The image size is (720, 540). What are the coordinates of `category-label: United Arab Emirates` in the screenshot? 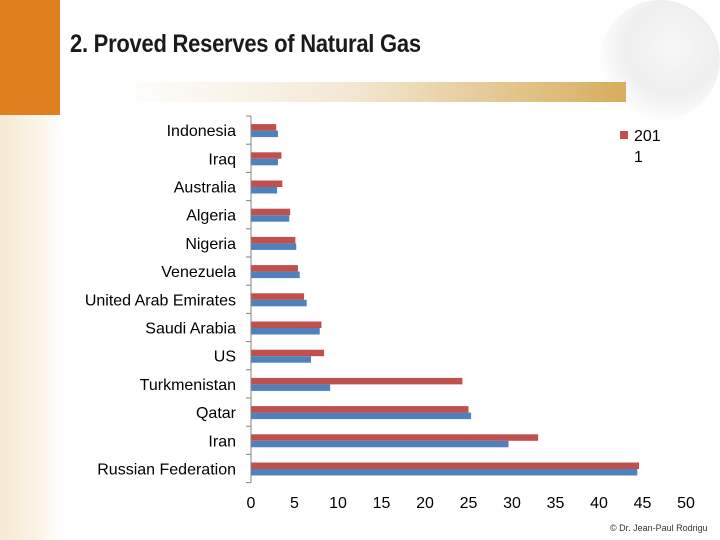 It's located at (160, 300).